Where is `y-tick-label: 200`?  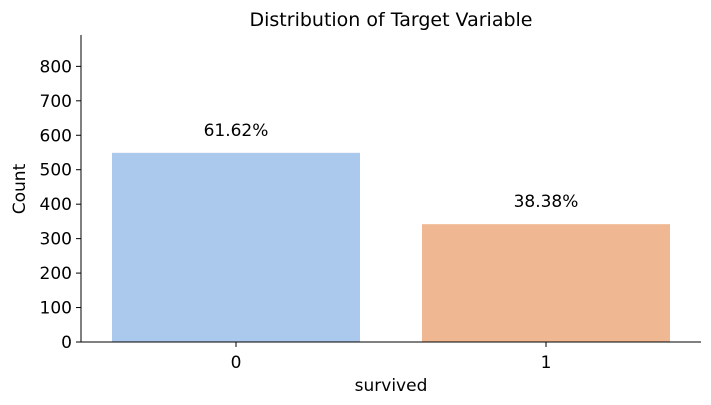
y-tick-label: 200 is located at coordinates (56, 274).